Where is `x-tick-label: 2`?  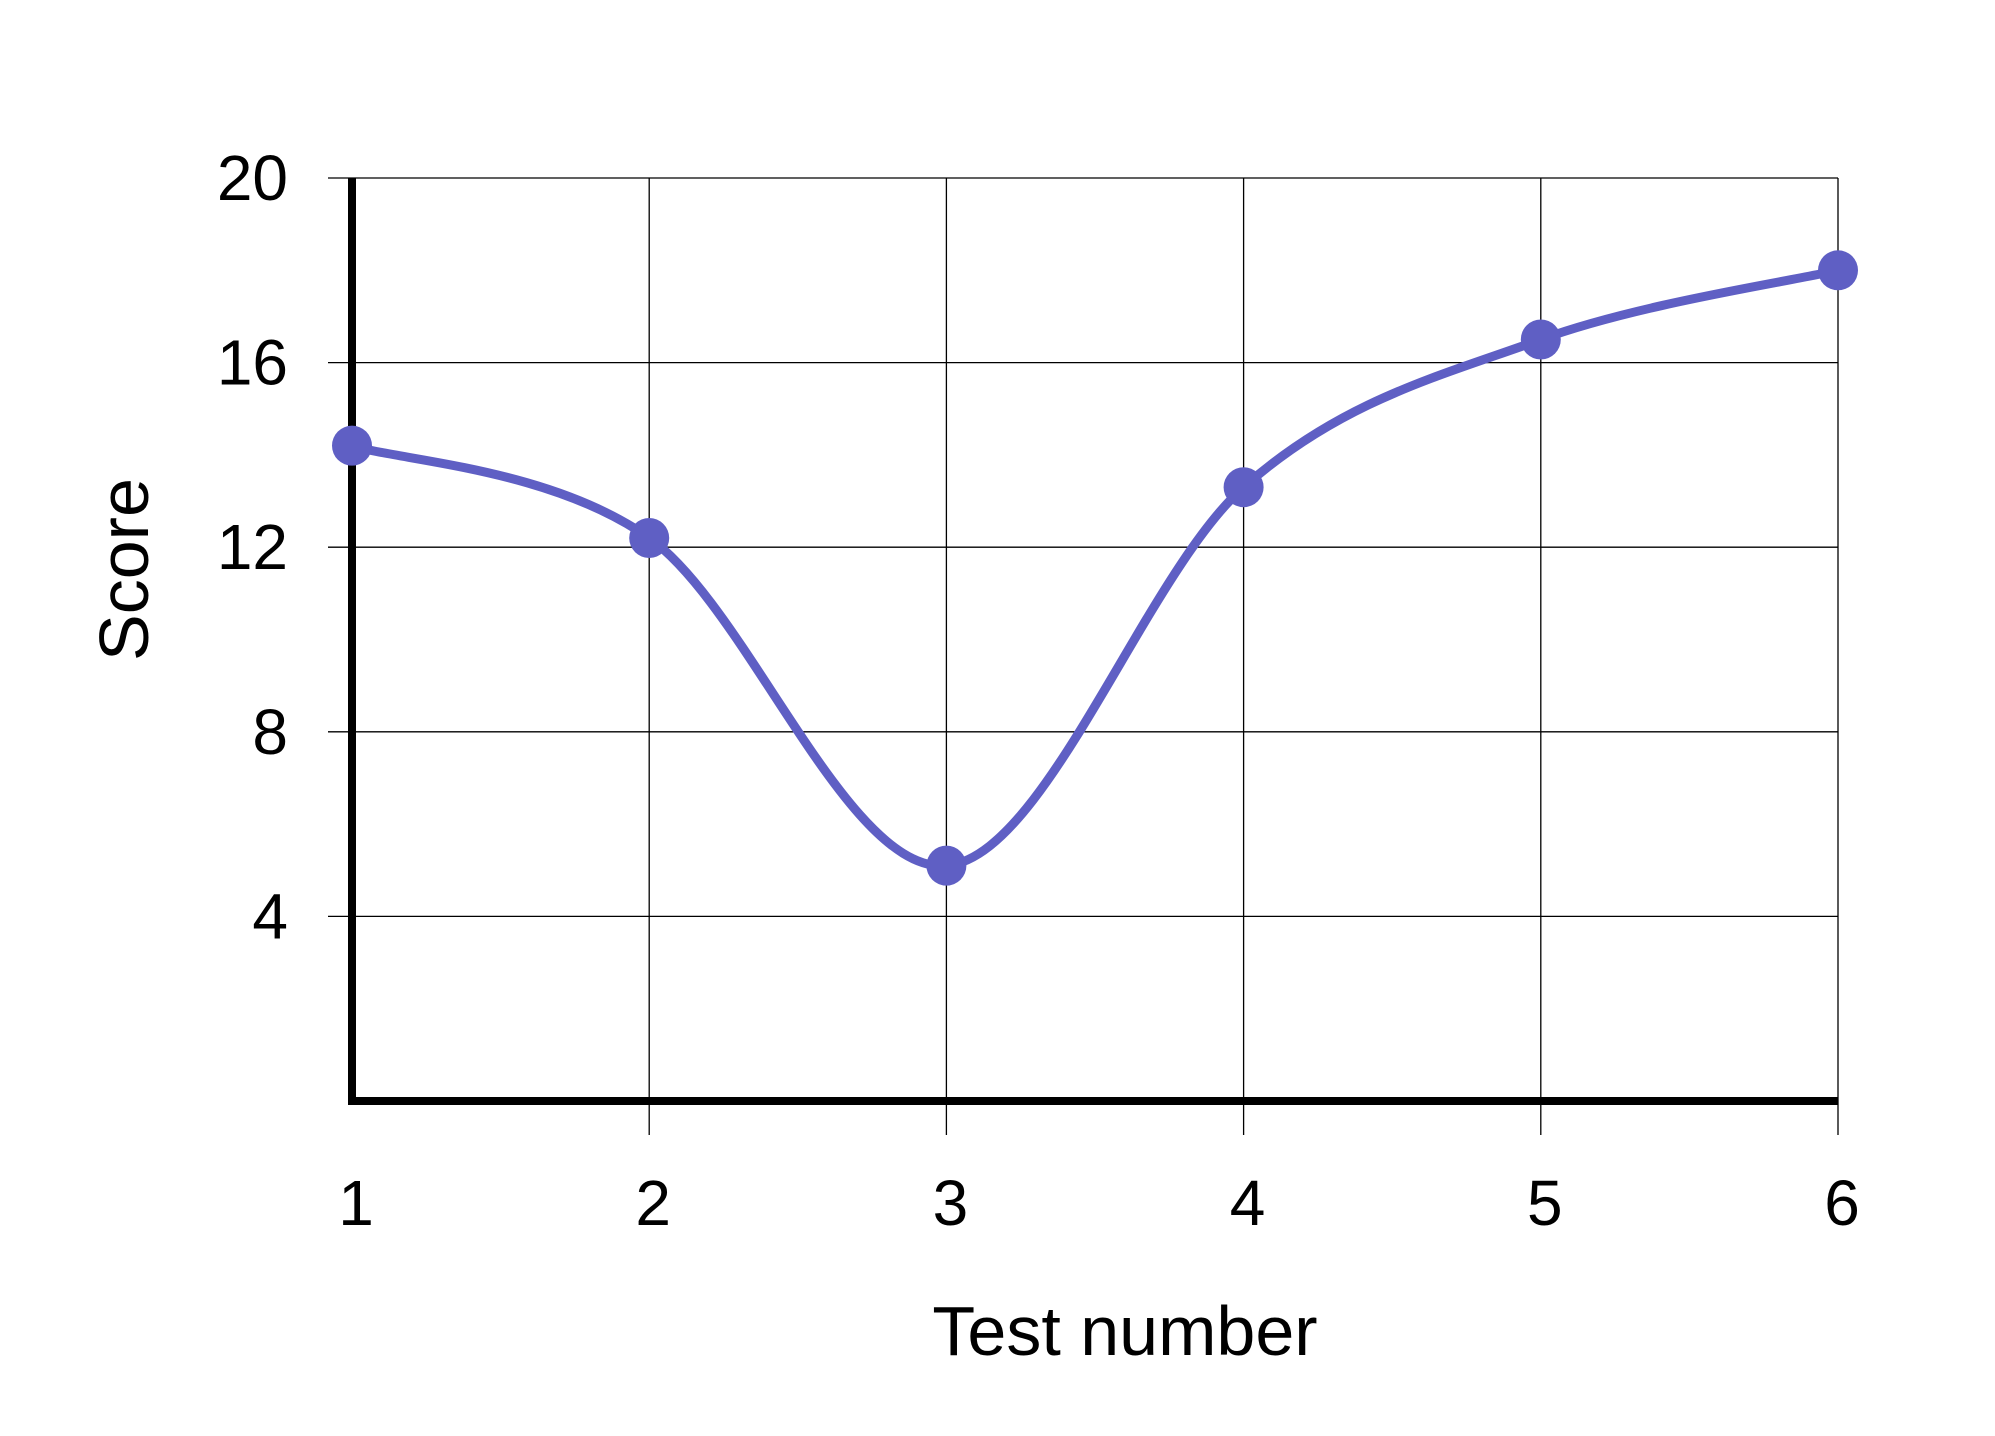
x-tick-label: 2 is located at coordinates (653, 1203).